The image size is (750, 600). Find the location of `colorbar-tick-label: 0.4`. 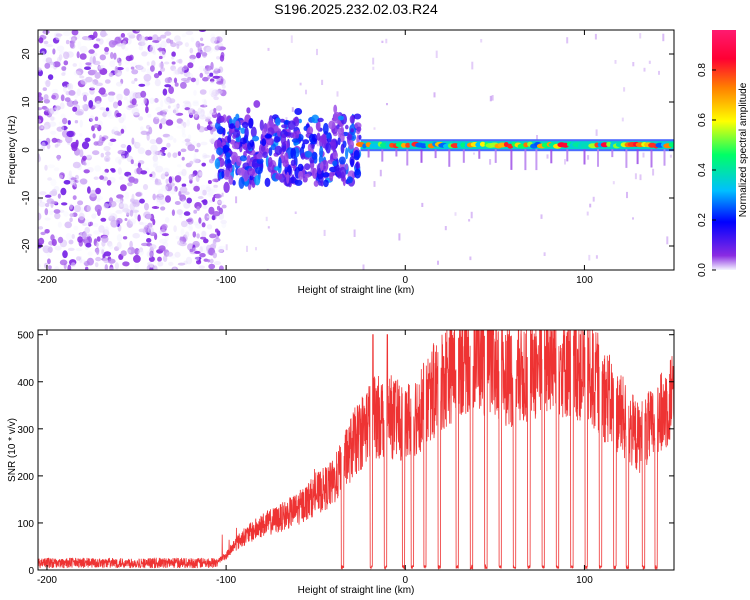

colorbar-tick-label: 0.4 is located at coordinates (702, 170).